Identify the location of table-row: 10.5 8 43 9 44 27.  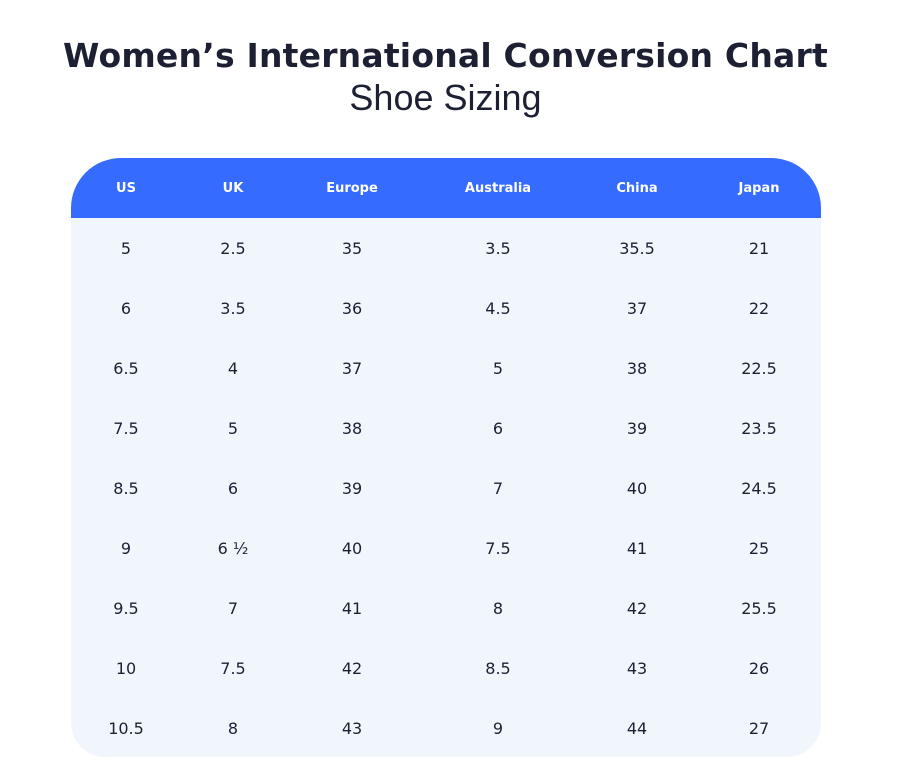
(446, 727).